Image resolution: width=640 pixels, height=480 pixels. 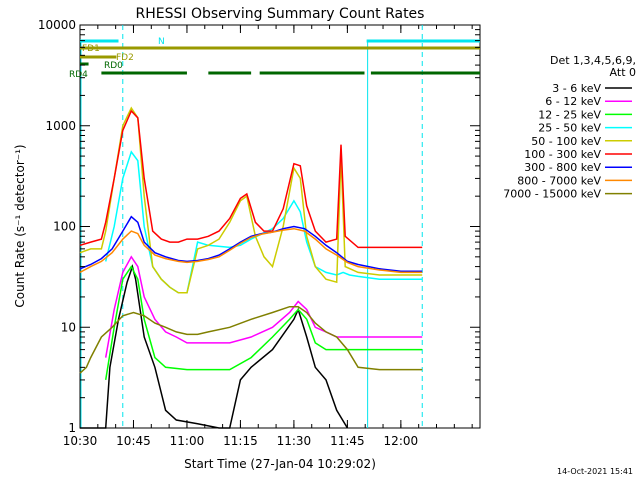 What do you see at coordinates (113, 66) in the screenshot?
I see `flag-label-rd0: RD0` at bounding box center [113, 66].